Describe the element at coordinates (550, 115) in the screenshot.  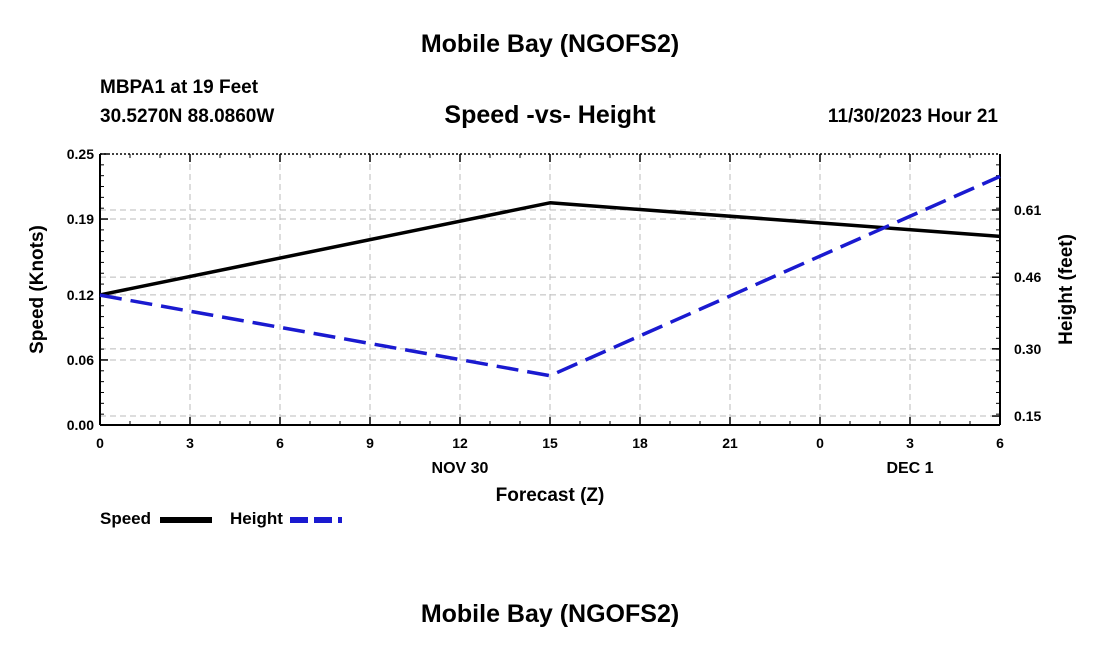
I see `chart-subtitle: Speed -vs- Height` at that location.